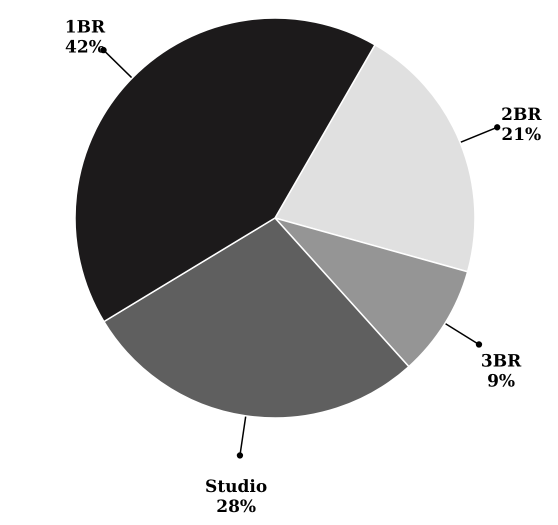 The image size is (558, 525). I want to click on data-label: 9%, so click(501, 381).